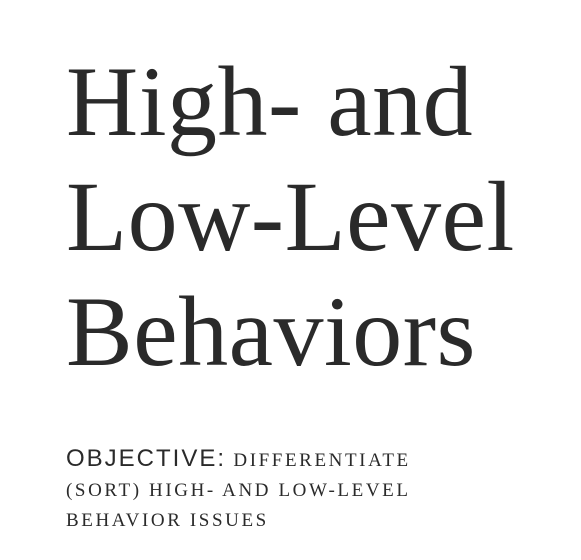  I want to click on title-line-3: Behaviors, so click(271, 331).